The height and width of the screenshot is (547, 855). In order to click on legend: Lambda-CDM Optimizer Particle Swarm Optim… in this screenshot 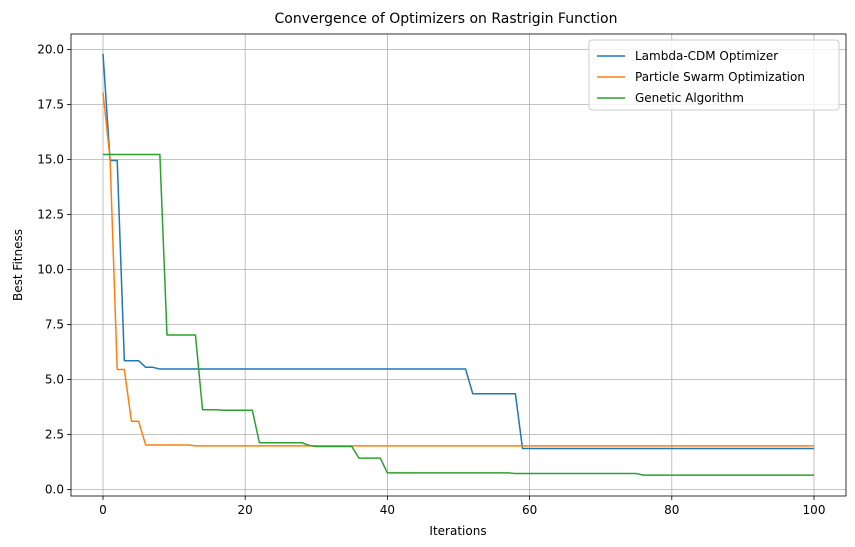, I will do `click(714, 75)`.